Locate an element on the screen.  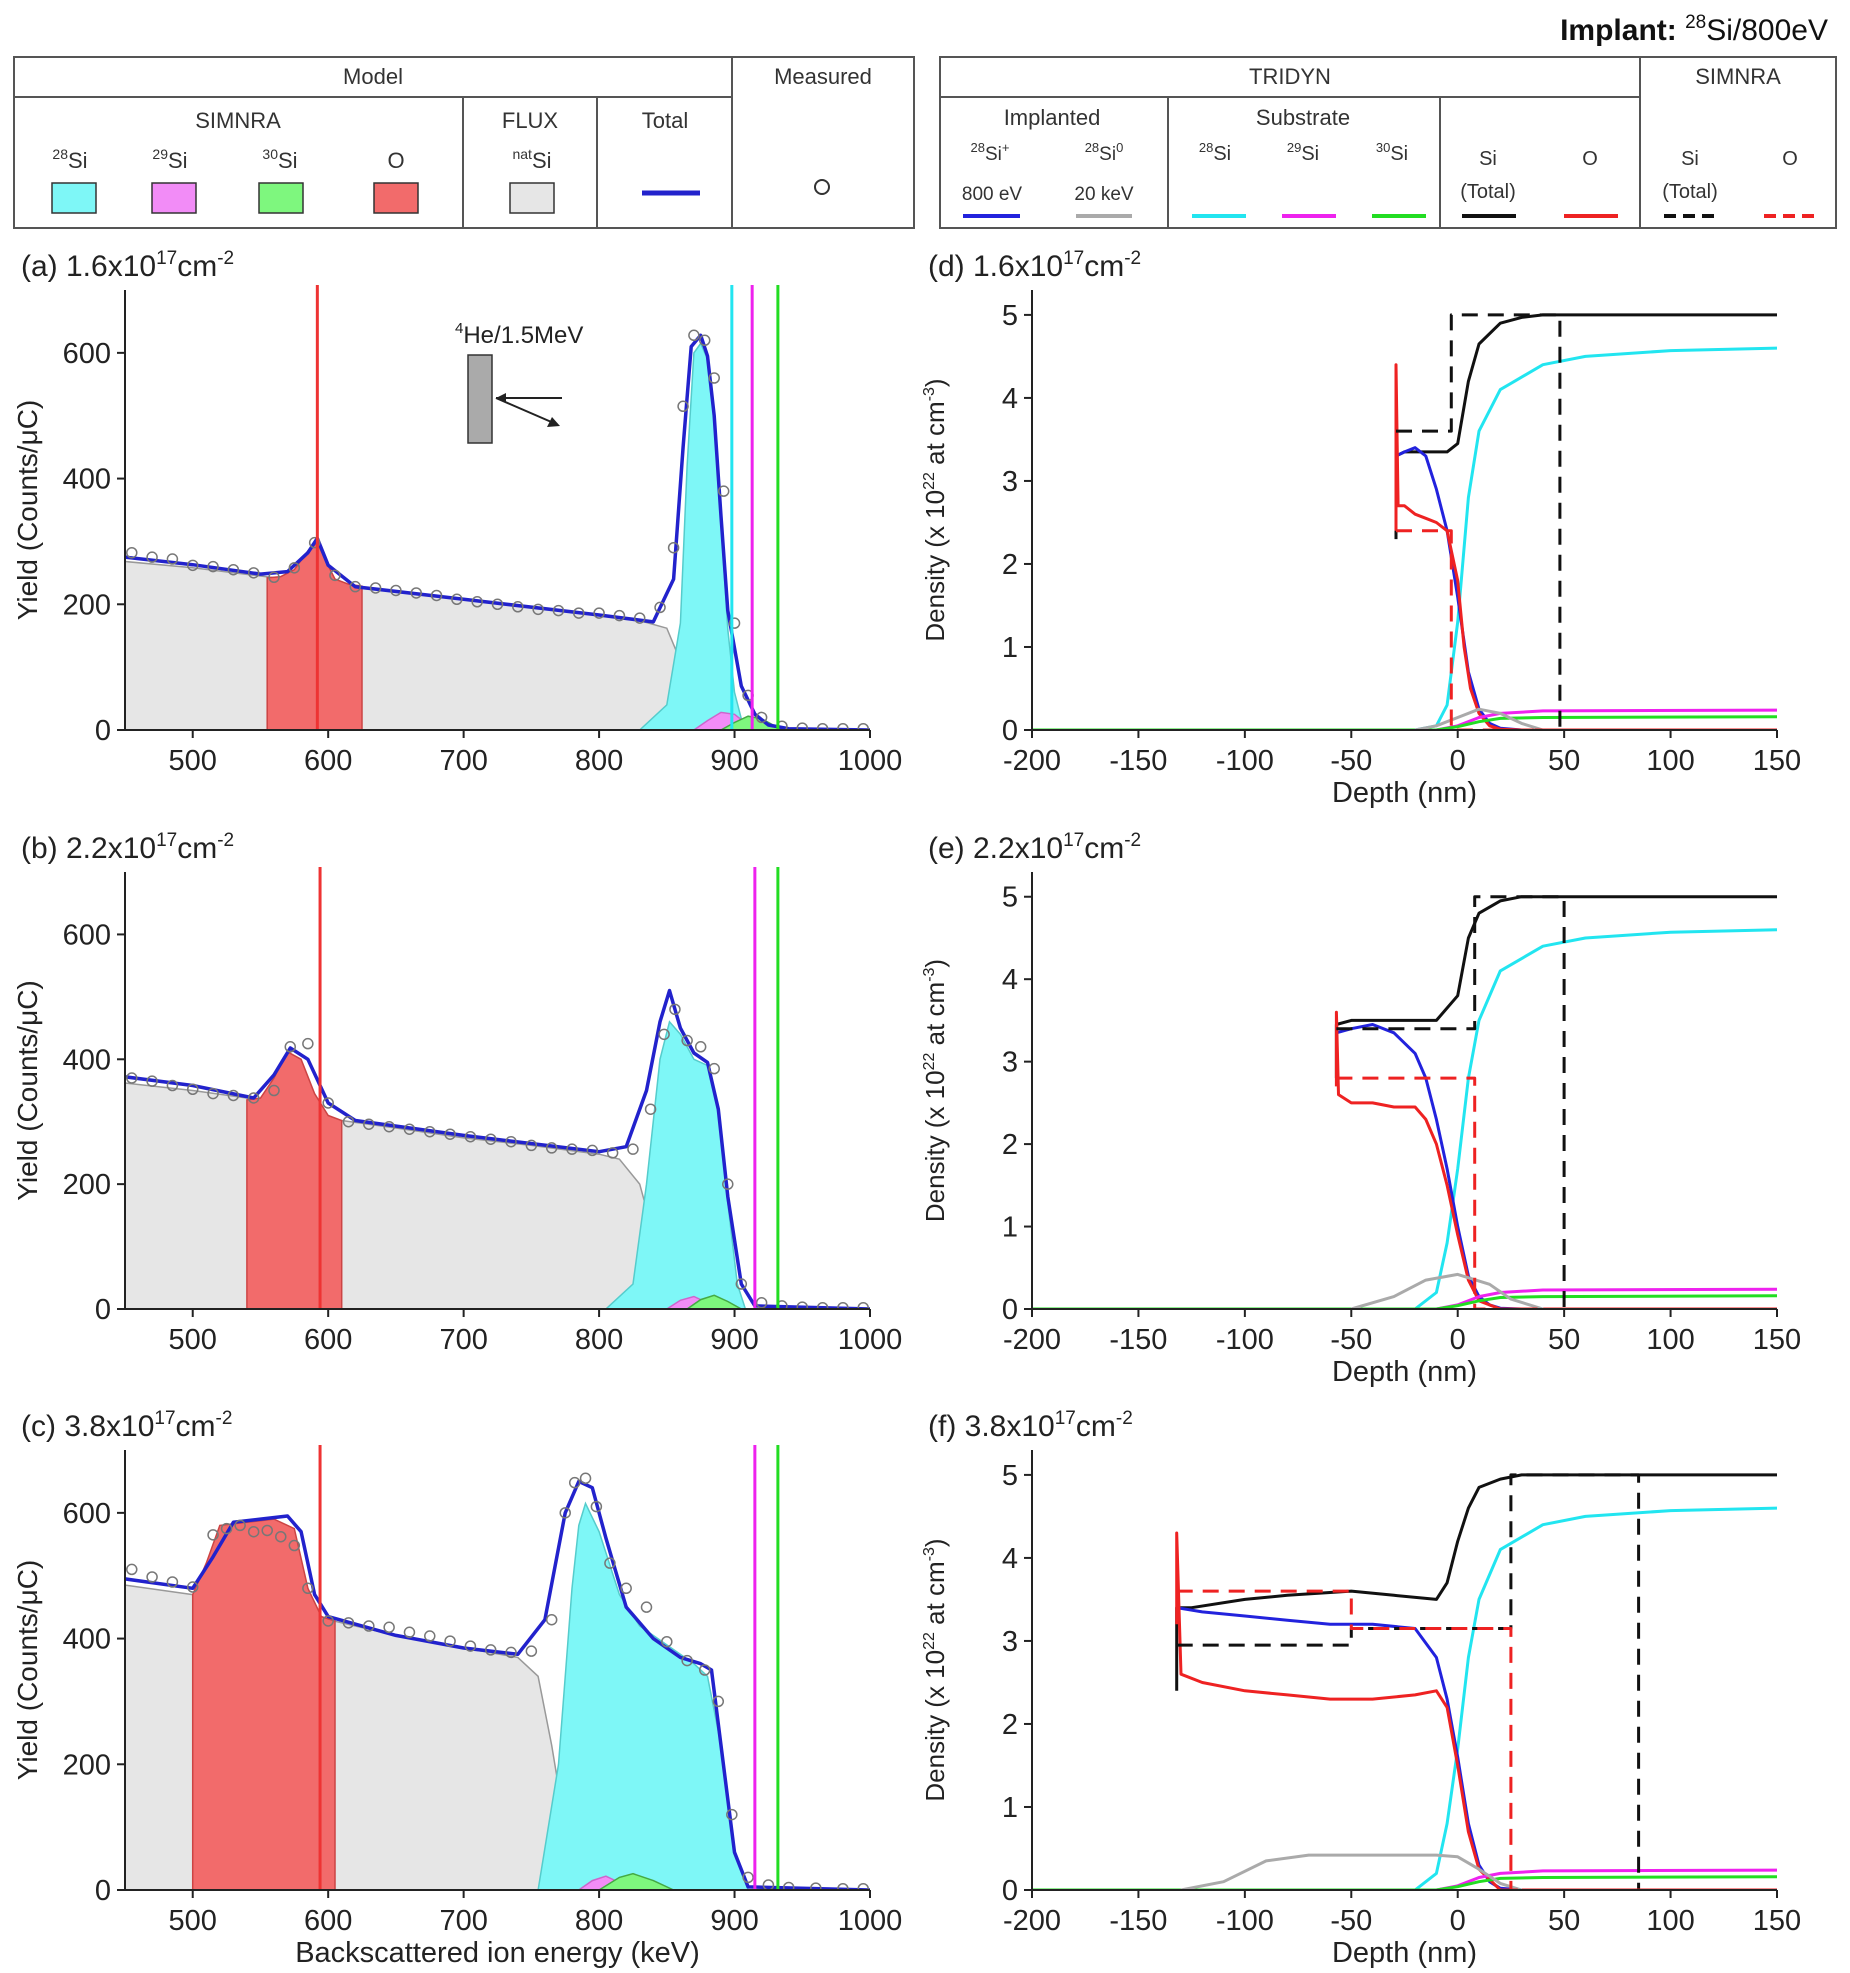
swatch-natsi is located at coordinates (532, 198).